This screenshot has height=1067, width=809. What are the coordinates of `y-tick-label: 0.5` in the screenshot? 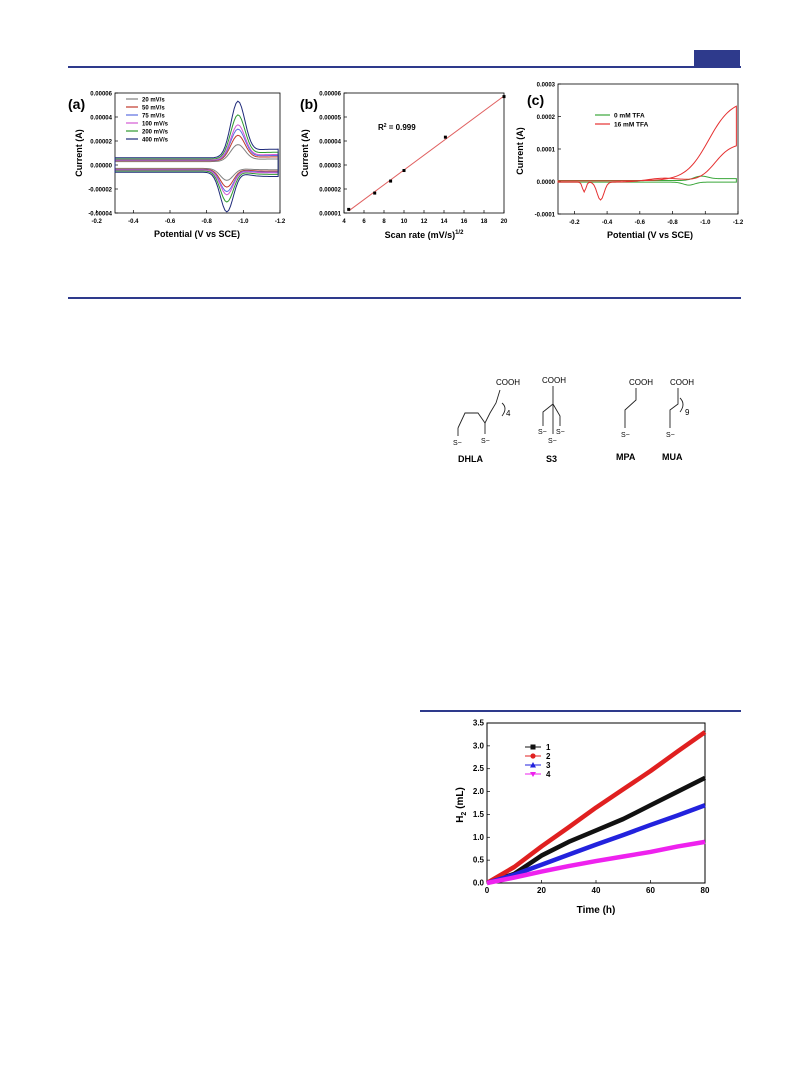 It's located at (479, 860).